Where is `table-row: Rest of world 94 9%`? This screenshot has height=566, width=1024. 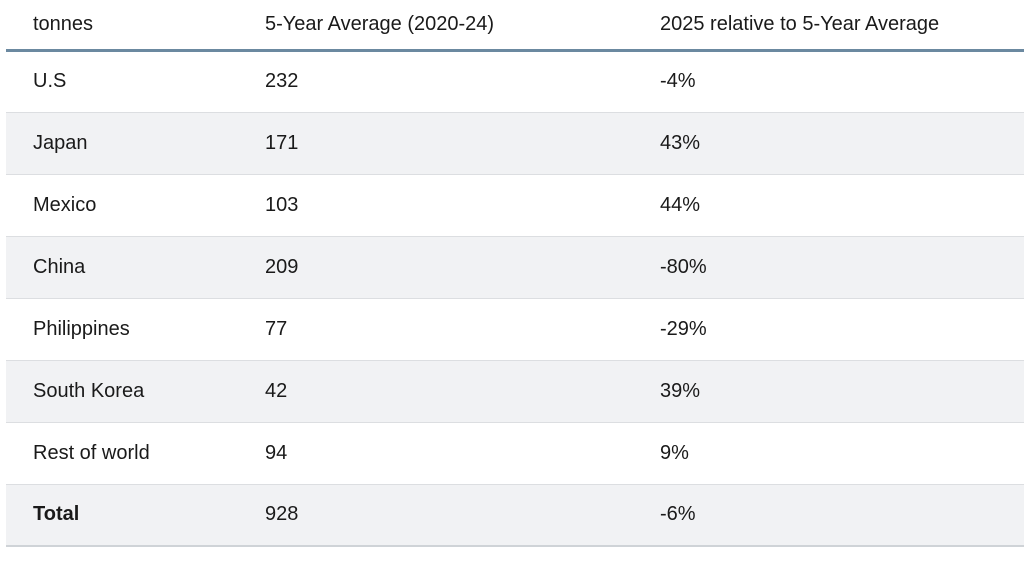 table-row: Rest of world 94 9% is located at coordinates (515, 453).